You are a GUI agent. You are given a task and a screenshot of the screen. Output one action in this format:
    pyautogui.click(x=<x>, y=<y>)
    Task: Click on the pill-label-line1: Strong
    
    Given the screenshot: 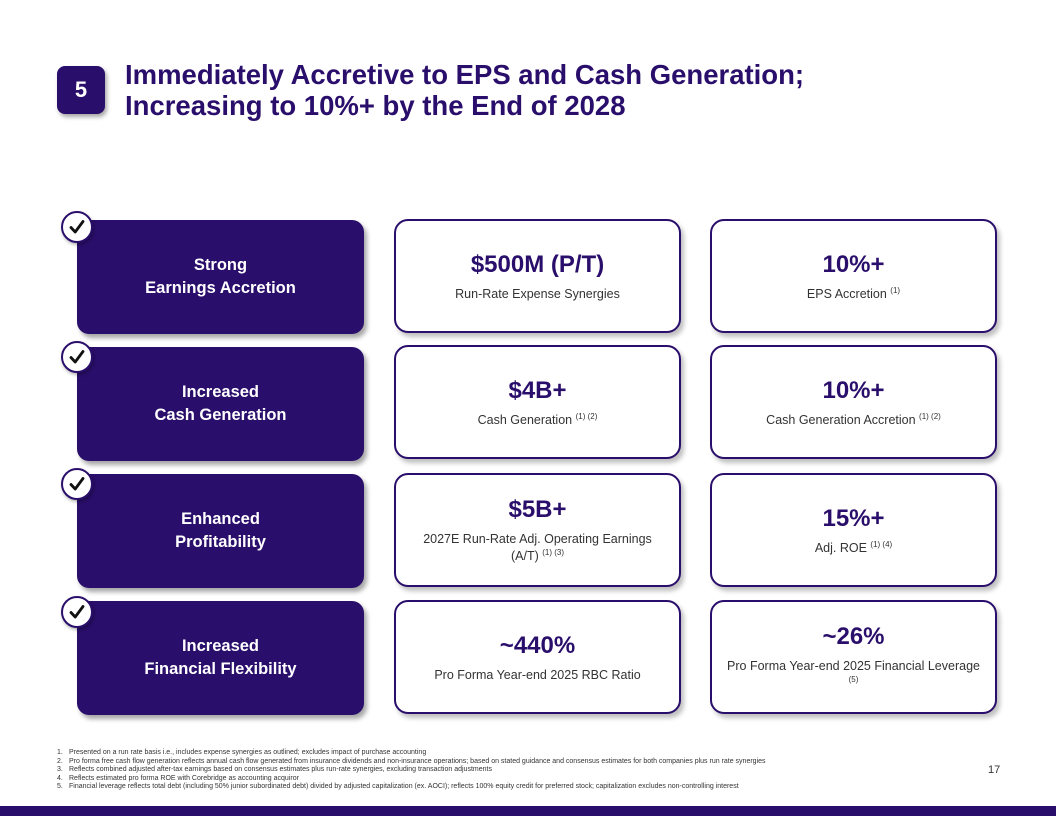 What is the action you would take?
    pyautogui.click(x=220, y=265)
    